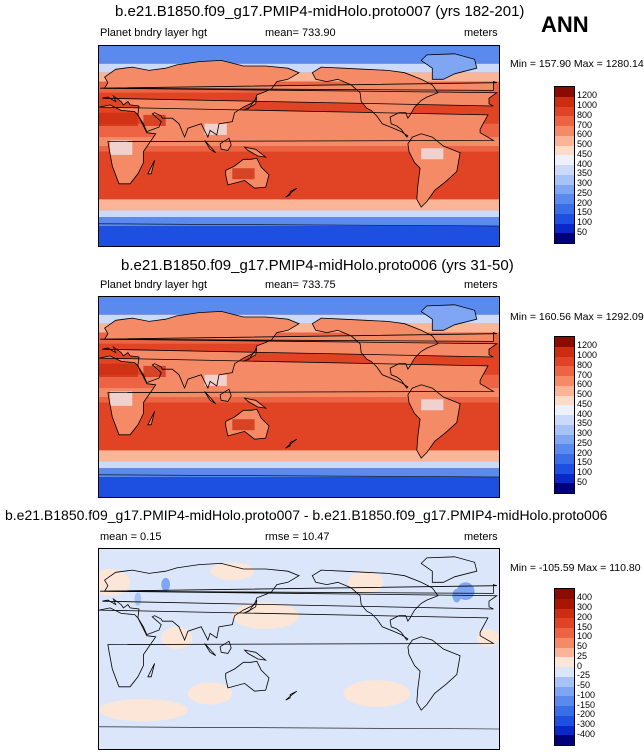 Image resolution: width=644 pixels, height=754 pixels. Describe the element at coordinates (580, 665) in the screenshot. I see `colorbar-tick-label: 0` at that location.